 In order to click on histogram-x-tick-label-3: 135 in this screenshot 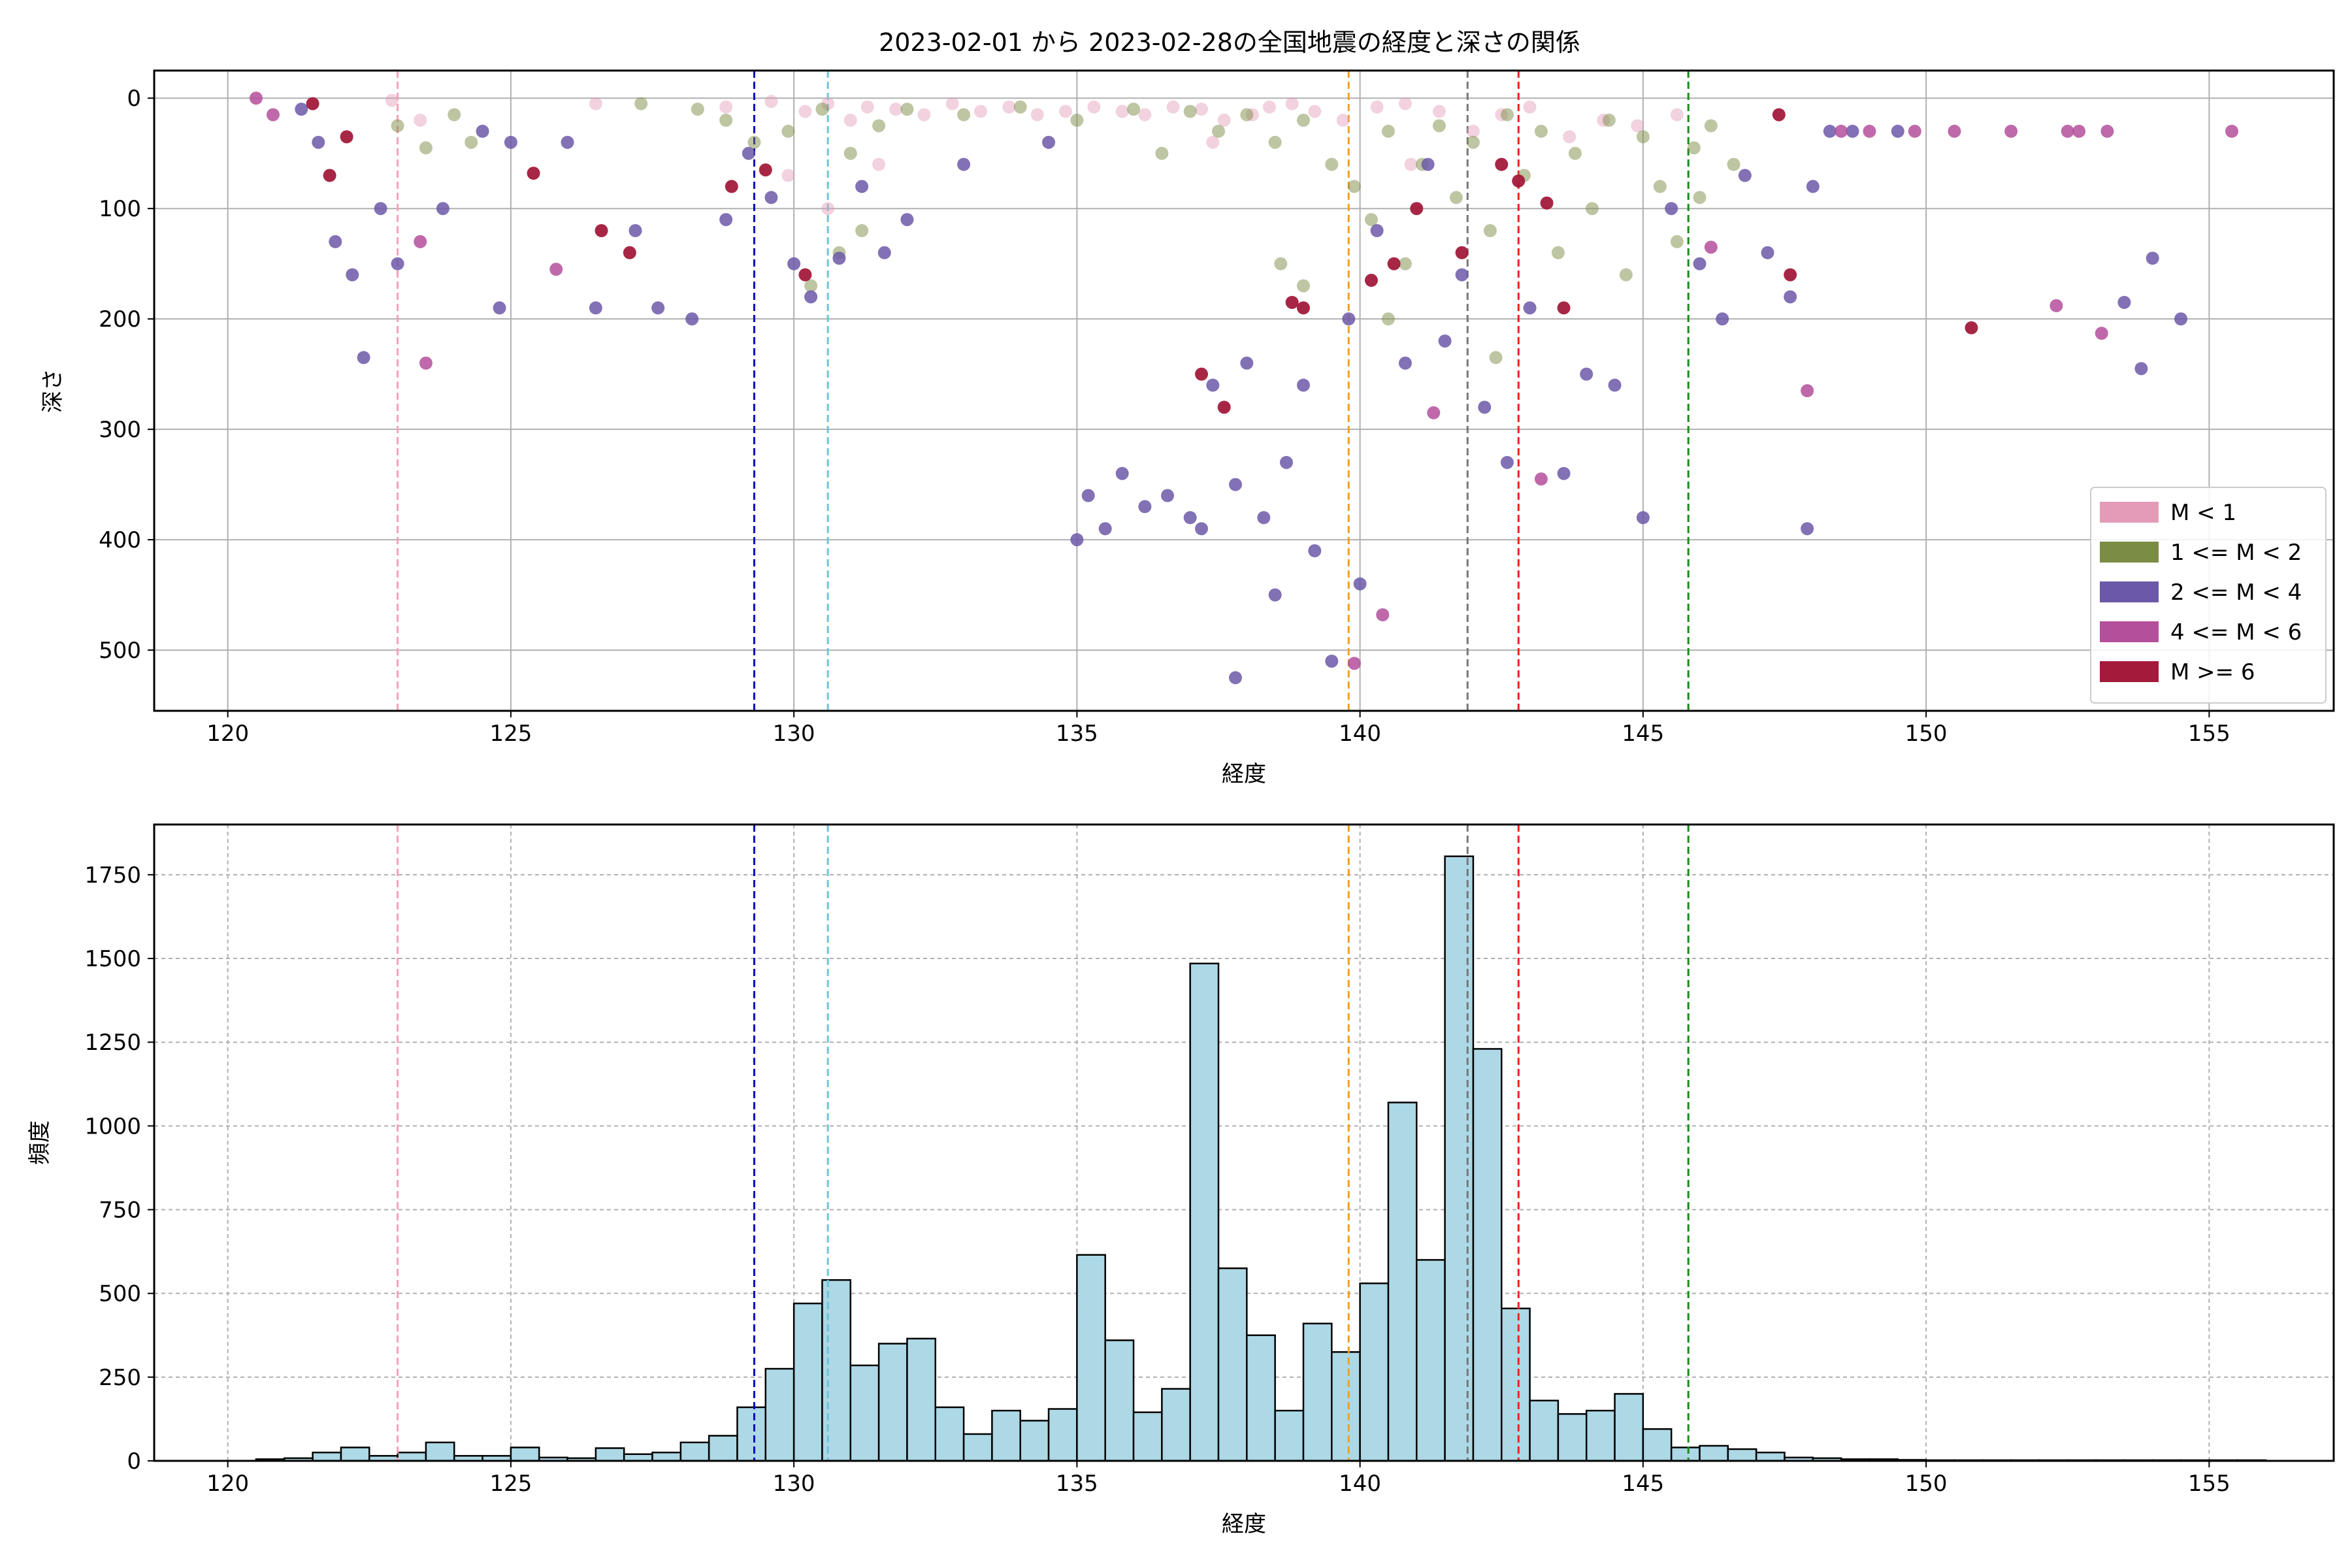, I will do `click(1077, 1484)`.